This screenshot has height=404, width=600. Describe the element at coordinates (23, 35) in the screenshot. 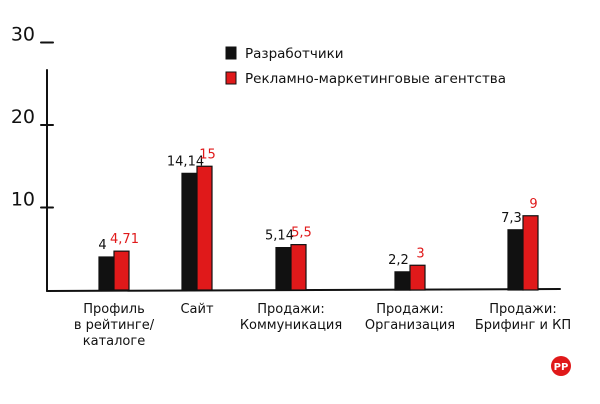

I see `y-tick-label: 30` at that location.